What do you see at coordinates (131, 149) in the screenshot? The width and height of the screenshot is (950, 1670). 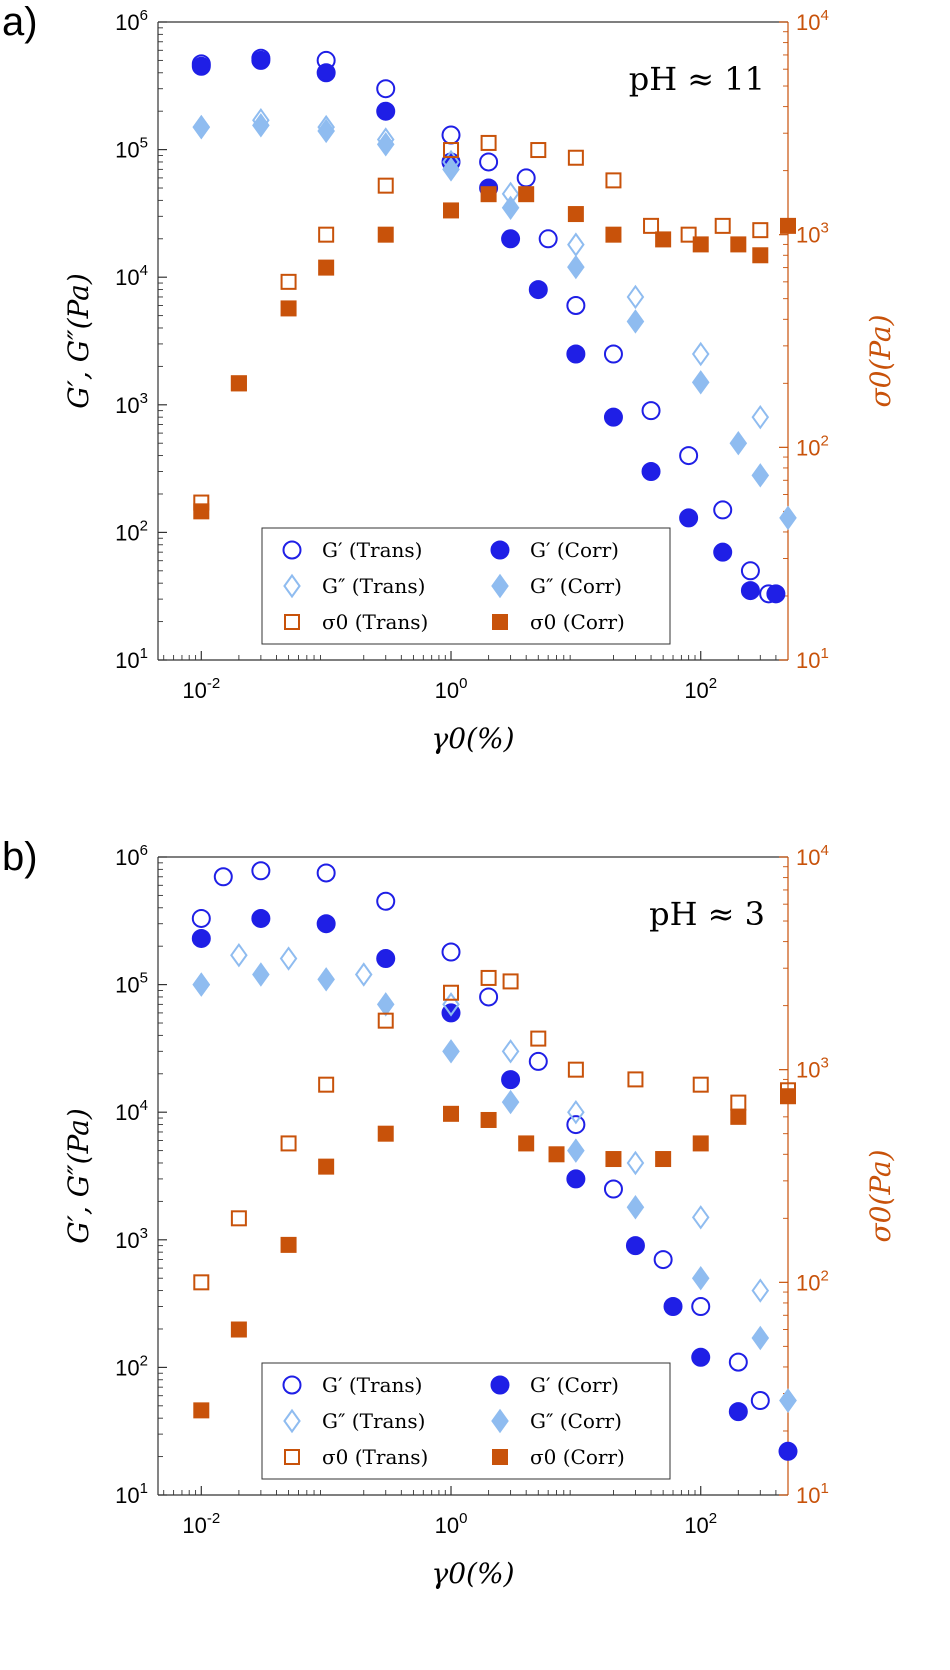 I see `y-tick-label: 10⁵` at bounding box center [131, 149].